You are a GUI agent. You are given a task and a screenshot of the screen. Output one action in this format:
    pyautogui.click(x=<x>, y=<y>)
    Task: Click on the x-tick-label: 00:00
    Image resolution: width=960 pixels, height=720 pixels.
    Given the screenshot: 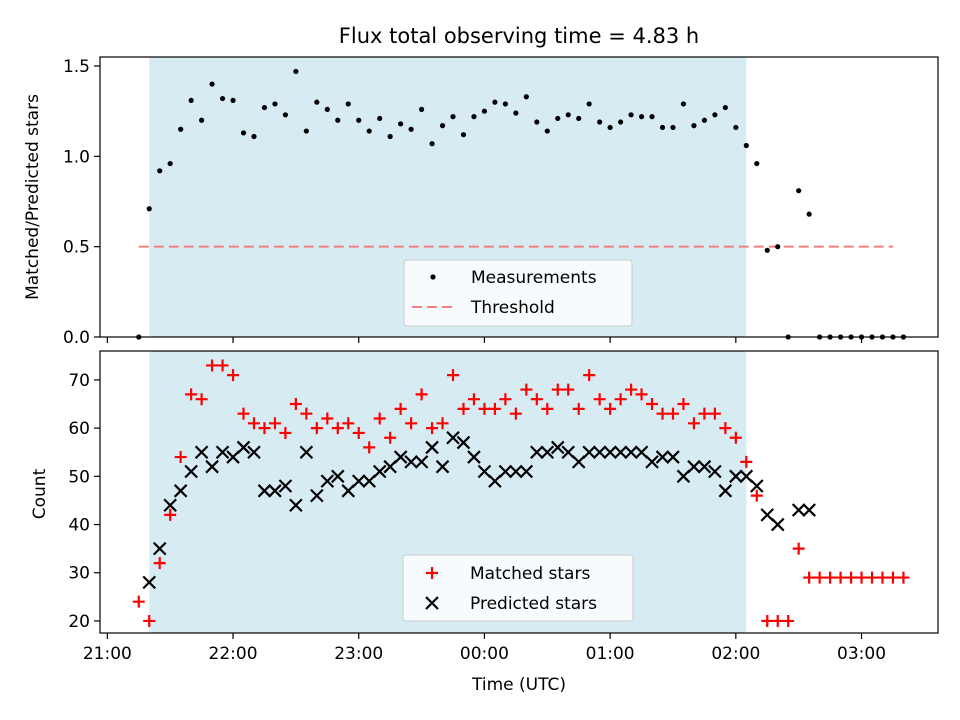 What is the action you would take?
    pyautogui.click(x=484, y=654)
    